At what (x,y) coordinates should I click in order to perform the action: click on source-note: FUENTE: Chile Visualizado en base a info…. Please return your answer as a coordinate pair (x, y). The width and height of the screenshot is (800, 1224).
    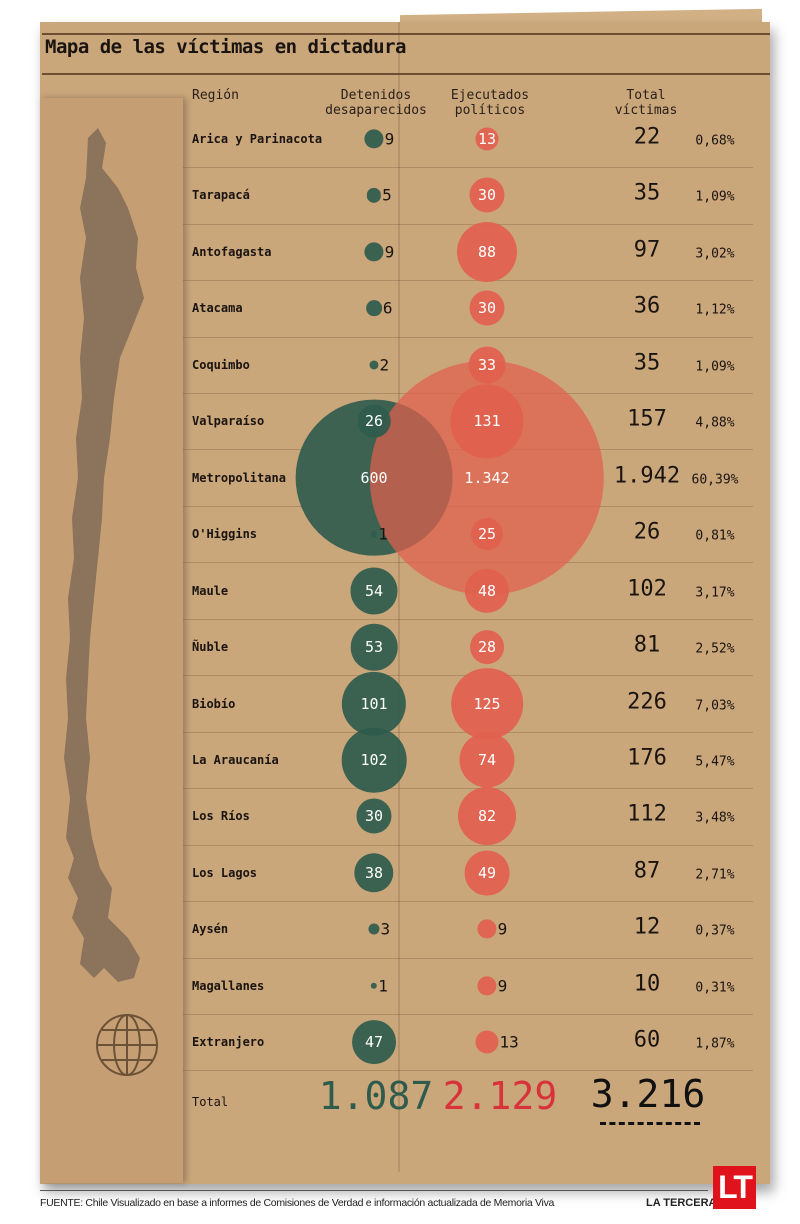
    Looking at the image, I should click on (297, 1203).